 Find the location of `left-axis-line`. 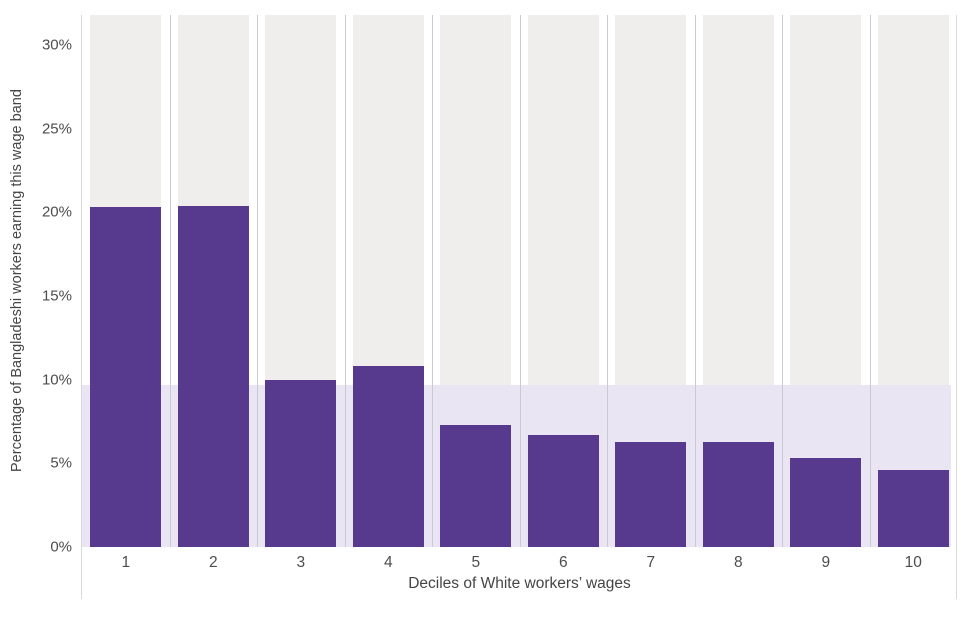

left-axis-line is located at coordinates (81, 307).